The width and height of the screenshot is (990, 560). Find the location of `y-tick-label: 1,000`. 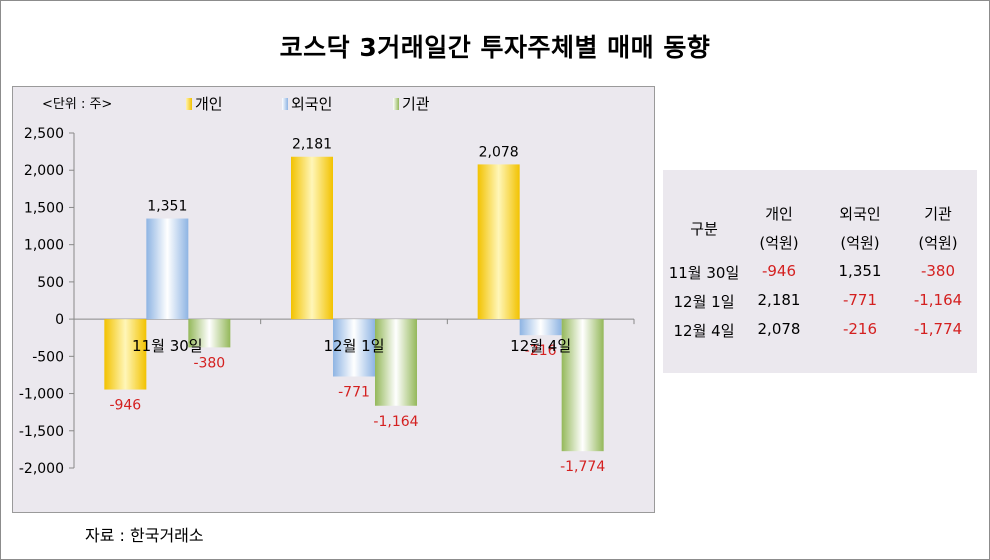

y-tick-label: 1,000 is located at coordinates (44, 246).